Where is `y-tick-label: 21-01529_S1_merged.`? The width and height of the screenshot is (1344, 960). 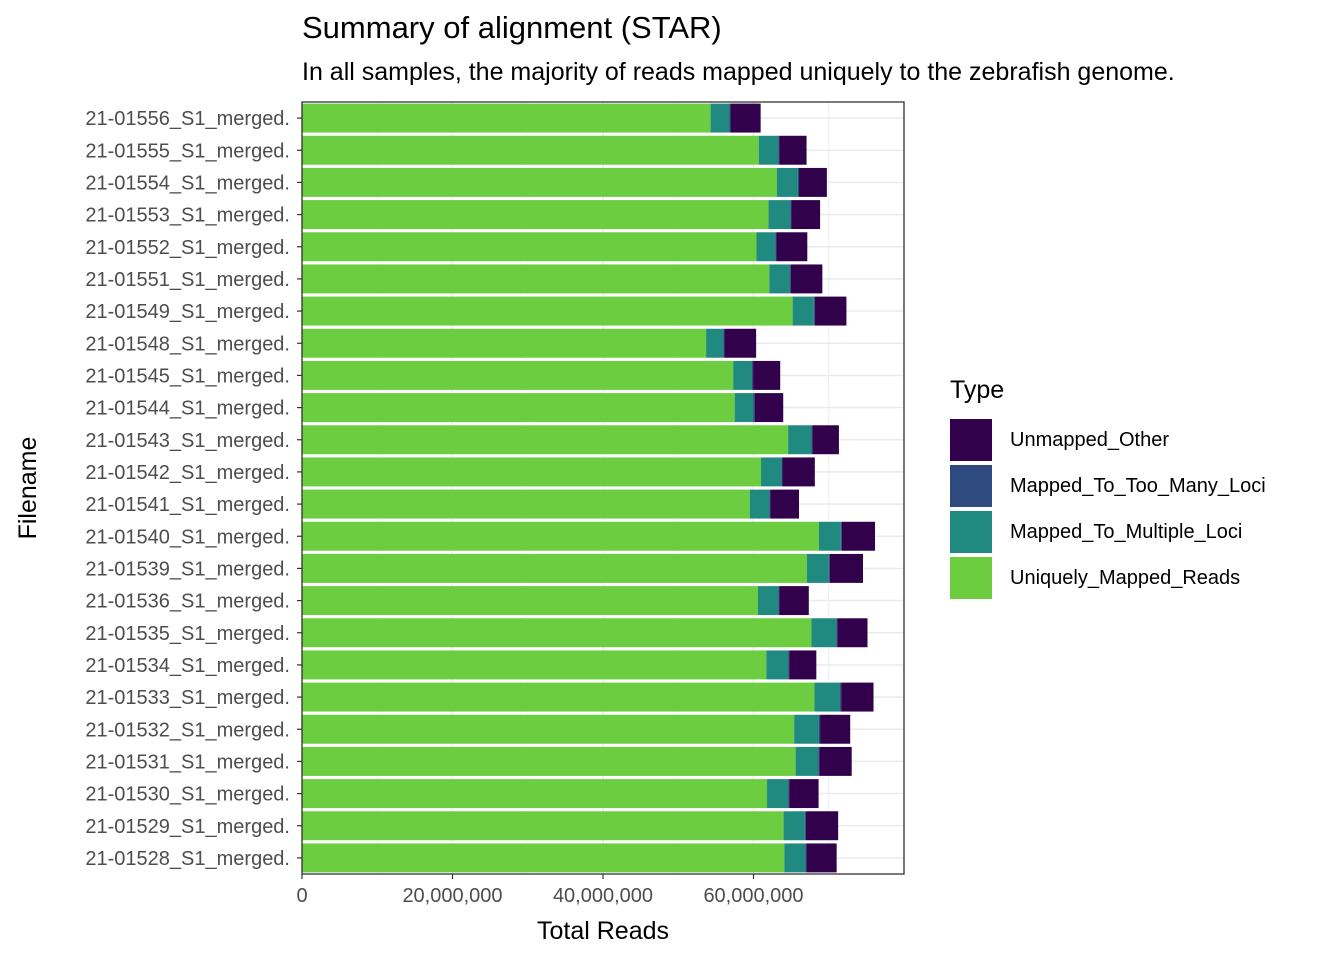 y-tick-label: 21-01529_S1_merged. is located at coordinates (187, 827).